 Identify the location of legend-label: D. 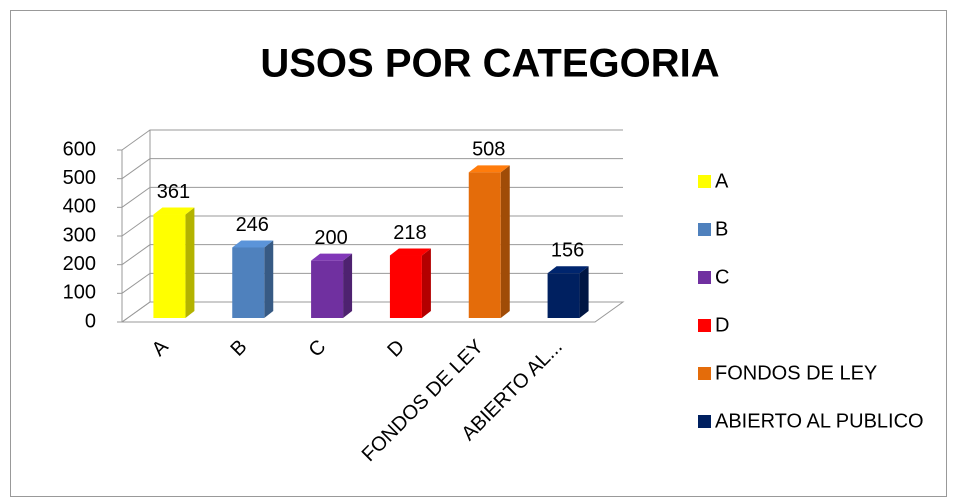
(722, 325).